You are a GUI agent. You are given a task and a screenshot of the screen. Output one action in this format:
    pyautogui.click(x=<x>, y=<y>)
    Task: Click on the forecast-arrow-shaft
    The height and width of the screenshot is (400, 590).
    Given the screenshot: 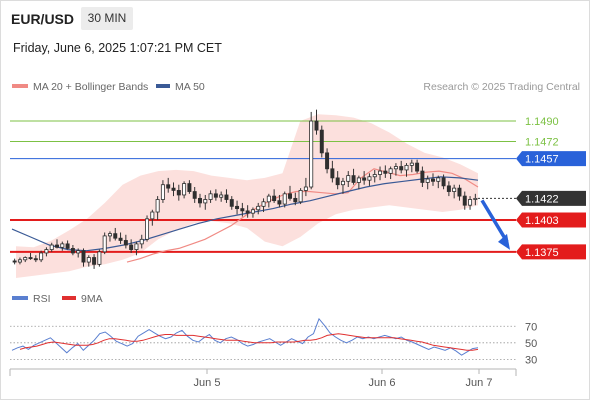 What is the action you would take?
    pyautogui.click(x=494, y=221)
    